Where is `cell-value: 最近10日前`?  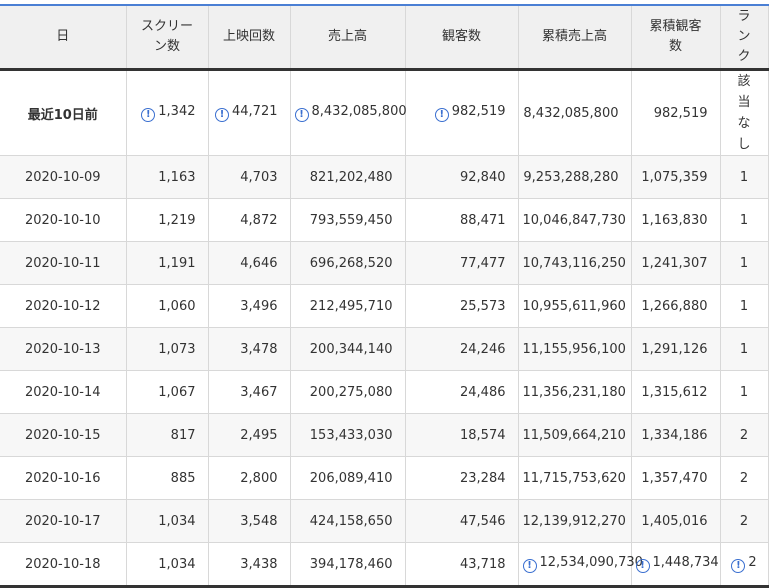
cell-value: 最近10日前 is located at coordinates (62, 115).